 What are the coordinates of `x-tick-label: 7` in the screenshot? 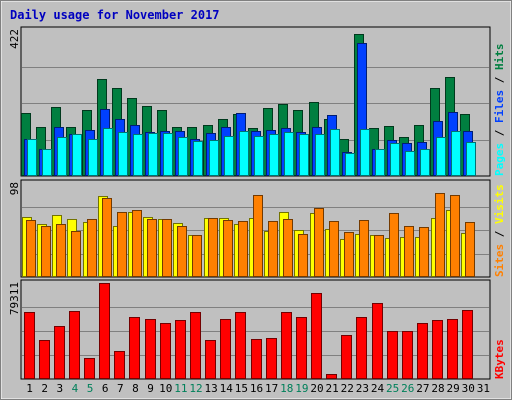 It's located at (120, 388).